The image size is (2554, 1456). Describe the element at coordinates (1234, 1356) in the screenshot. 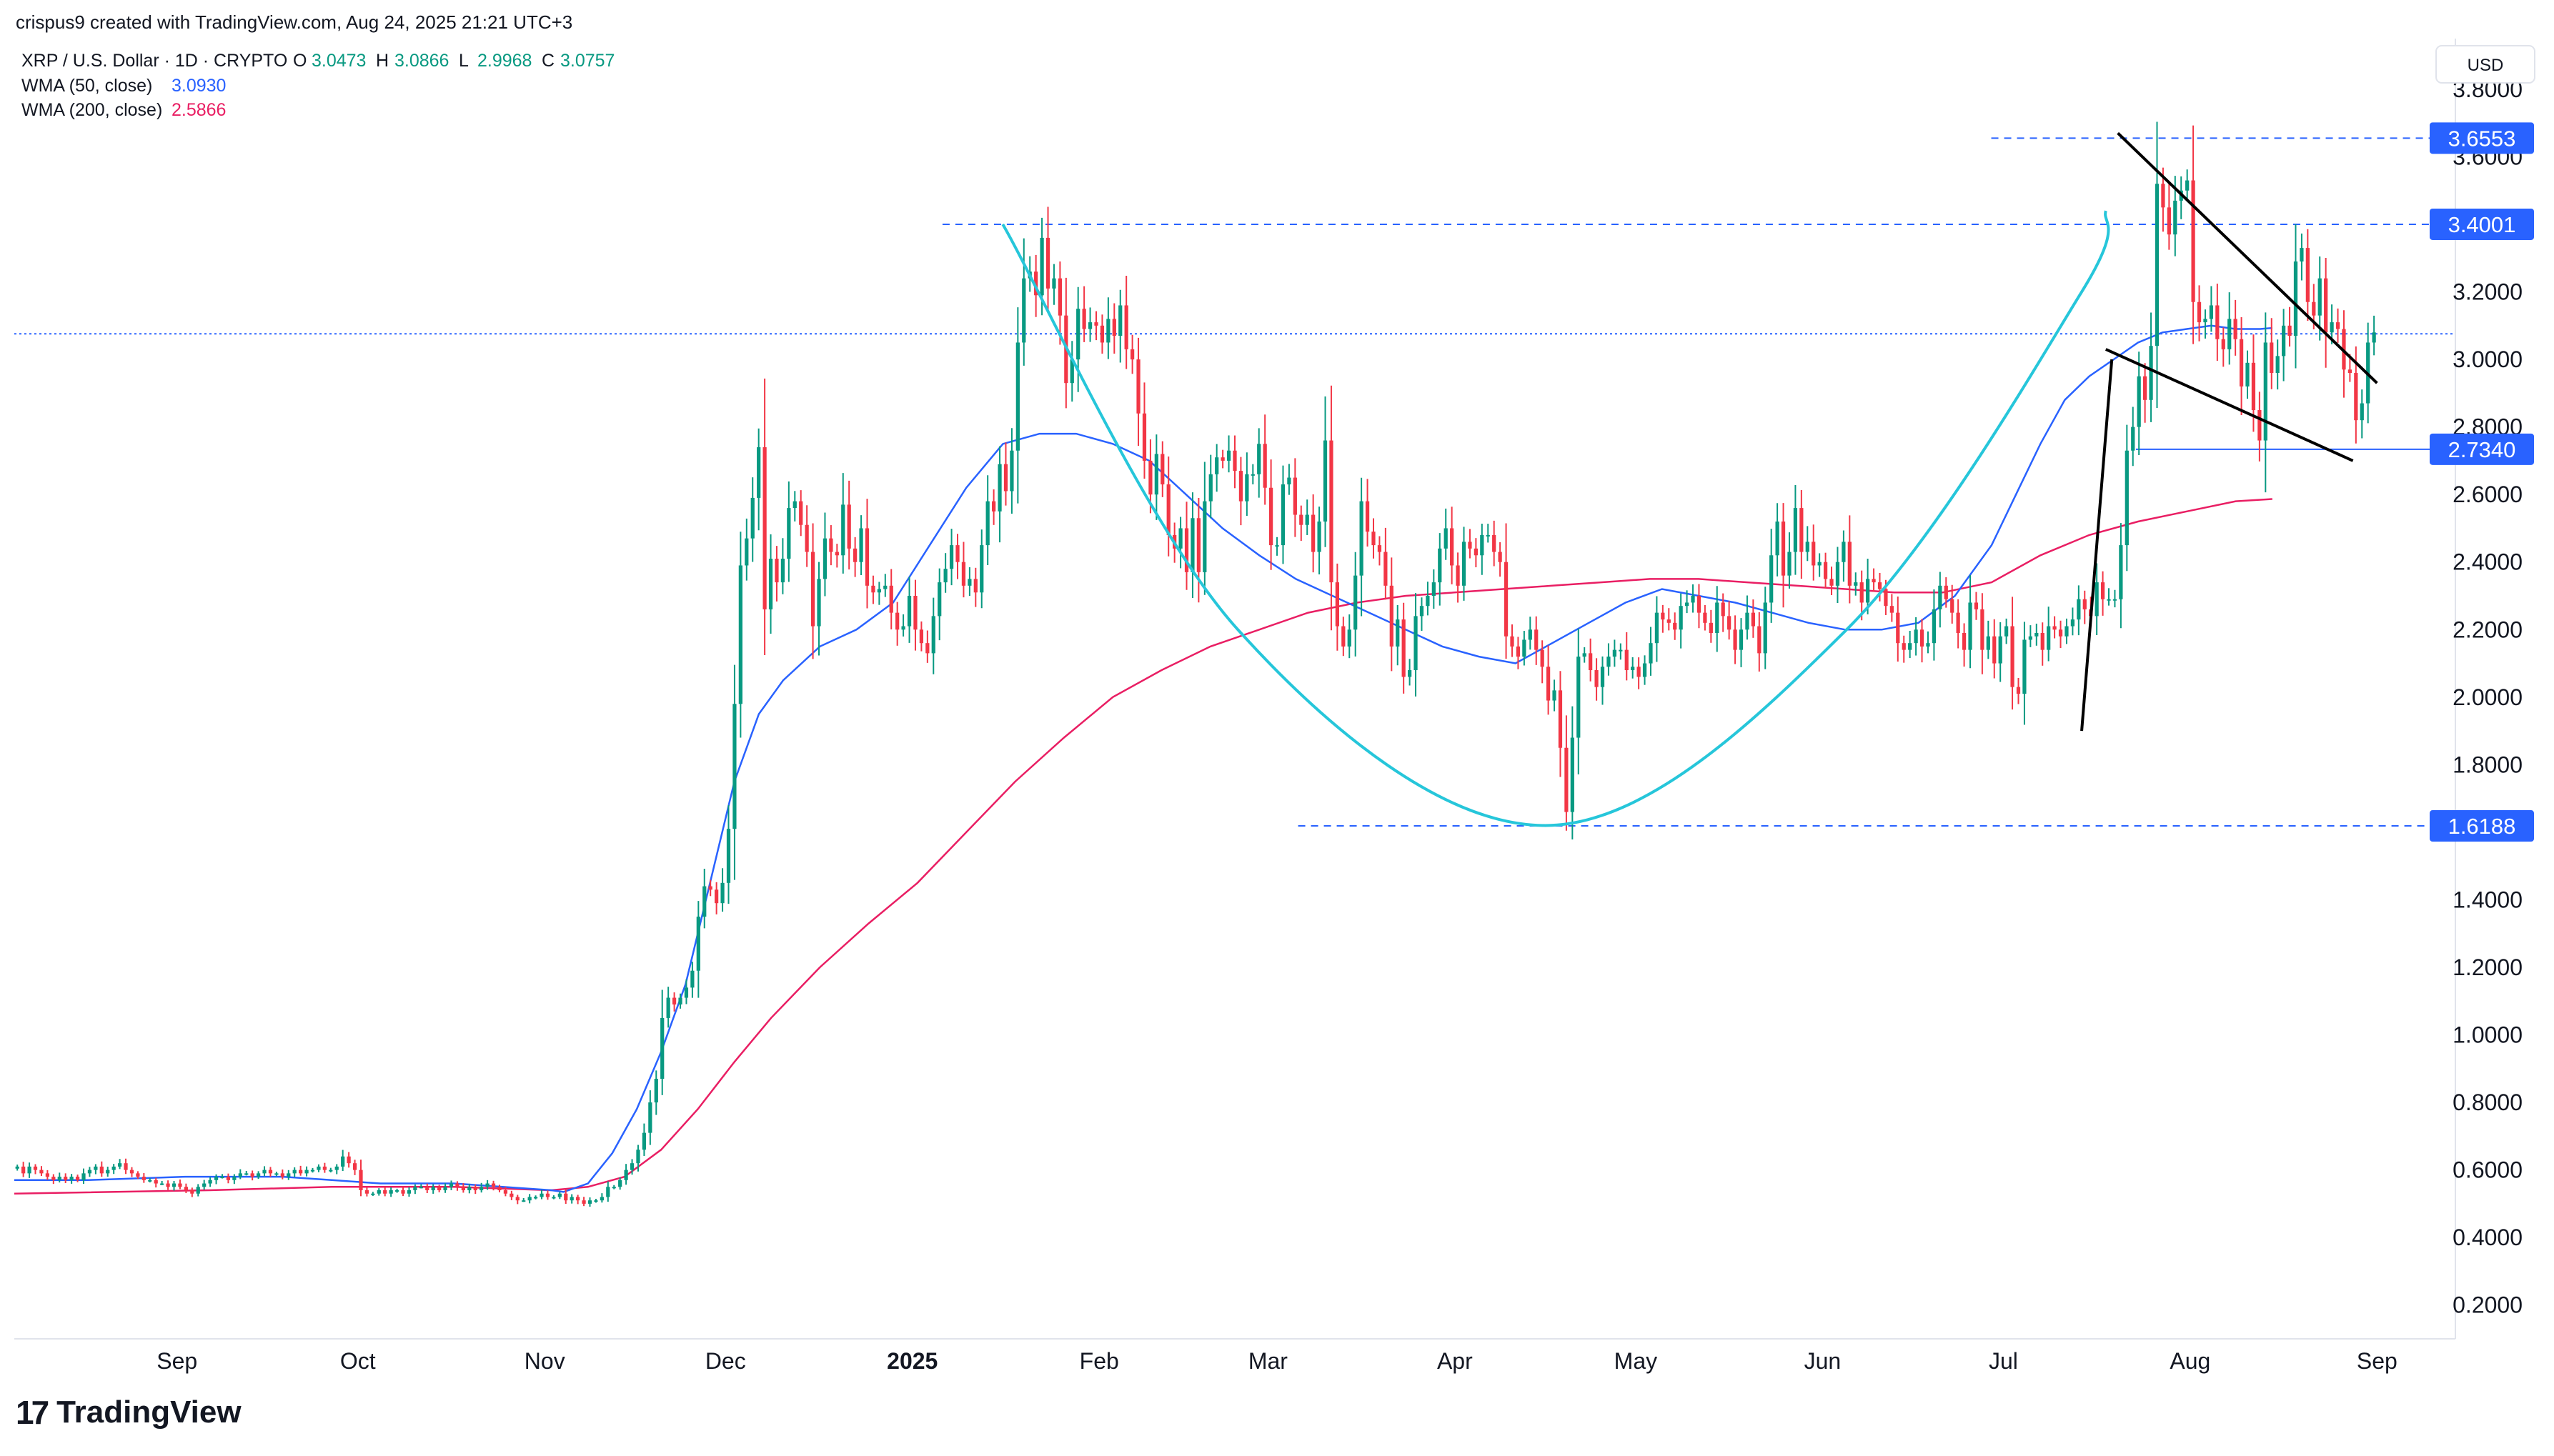

I see `time-axis: Sep Oct Nov Dec 2025 Feb Mar Apr May Jun Jul Aug Sep` at that location.